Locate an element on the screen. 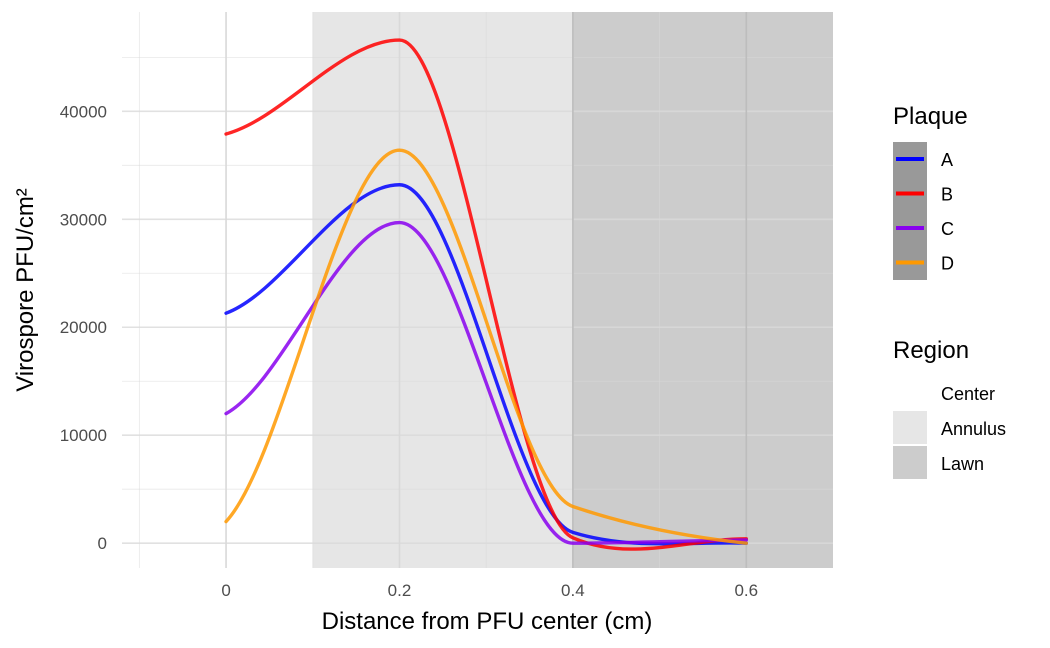  legend-swatch-center is located at coordinates (910, 392).